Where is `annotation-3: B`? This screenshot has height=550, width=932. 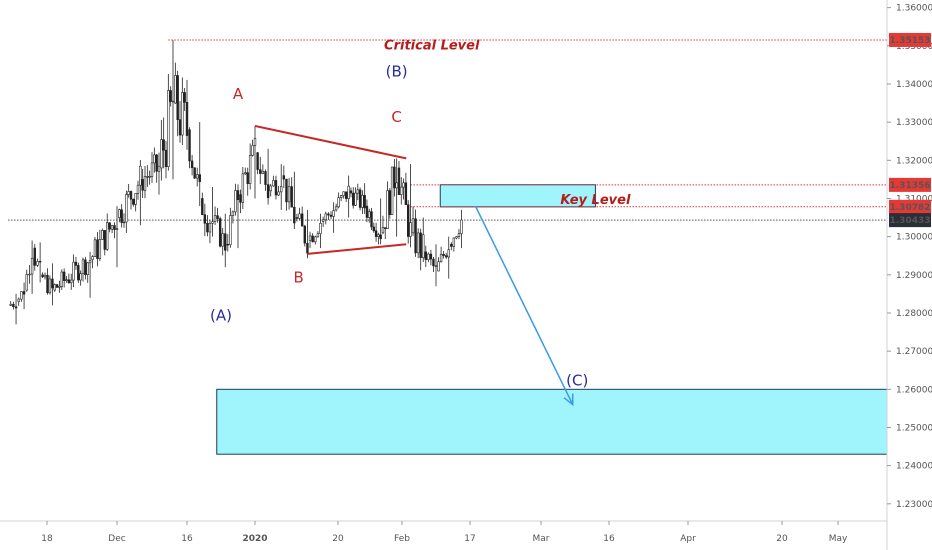
annotation-3: B is located at coordinates (299, 277).